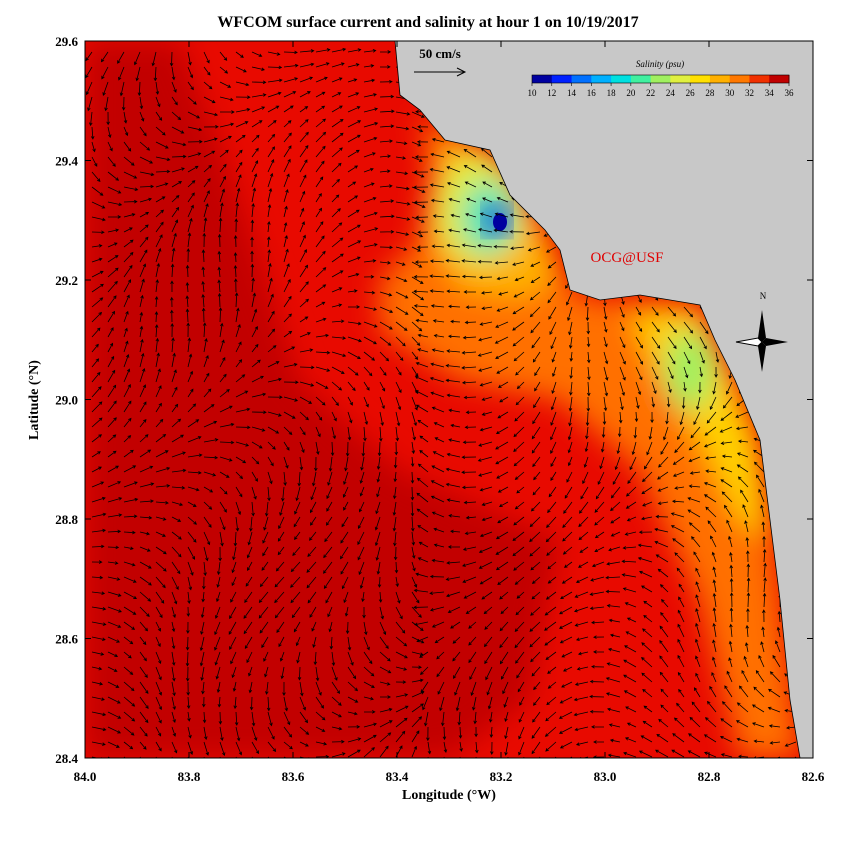 Image resolution: width=857 pixels, height=847 pixels. Describe the element at coordinates (720, 79) in the screenshot. I see `colorbar-swatch` at that location.